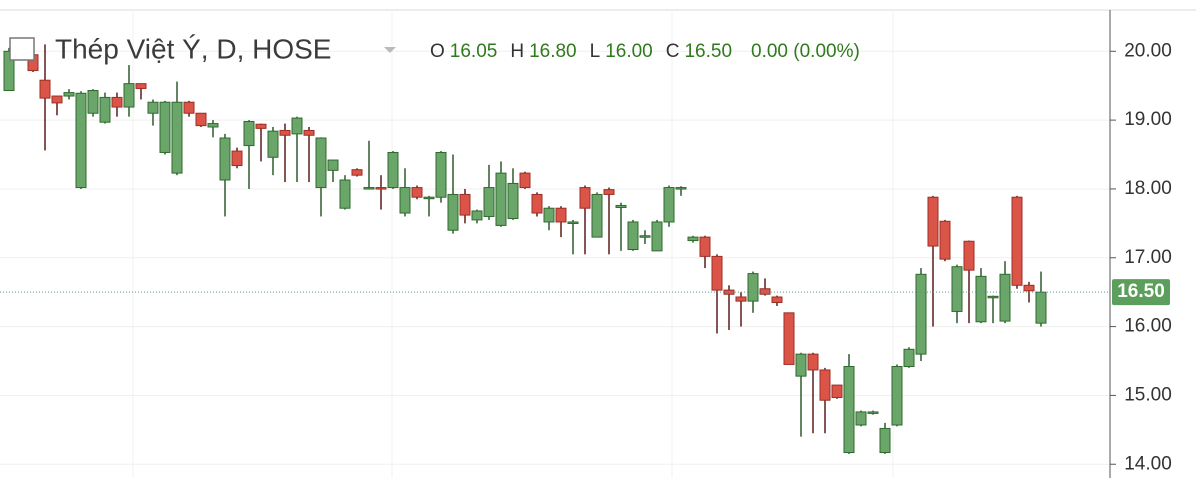 This screenshot has height=478, width=1196. I want to click on y-tick-label: 20.00, so click(1148, 50).